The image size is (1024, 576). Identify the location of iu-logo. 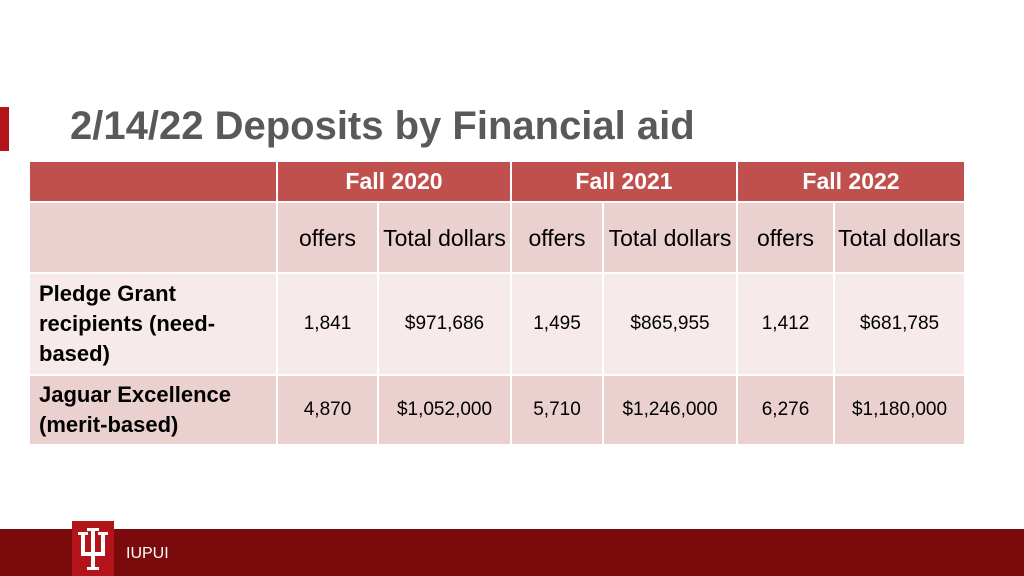
(93, 548).